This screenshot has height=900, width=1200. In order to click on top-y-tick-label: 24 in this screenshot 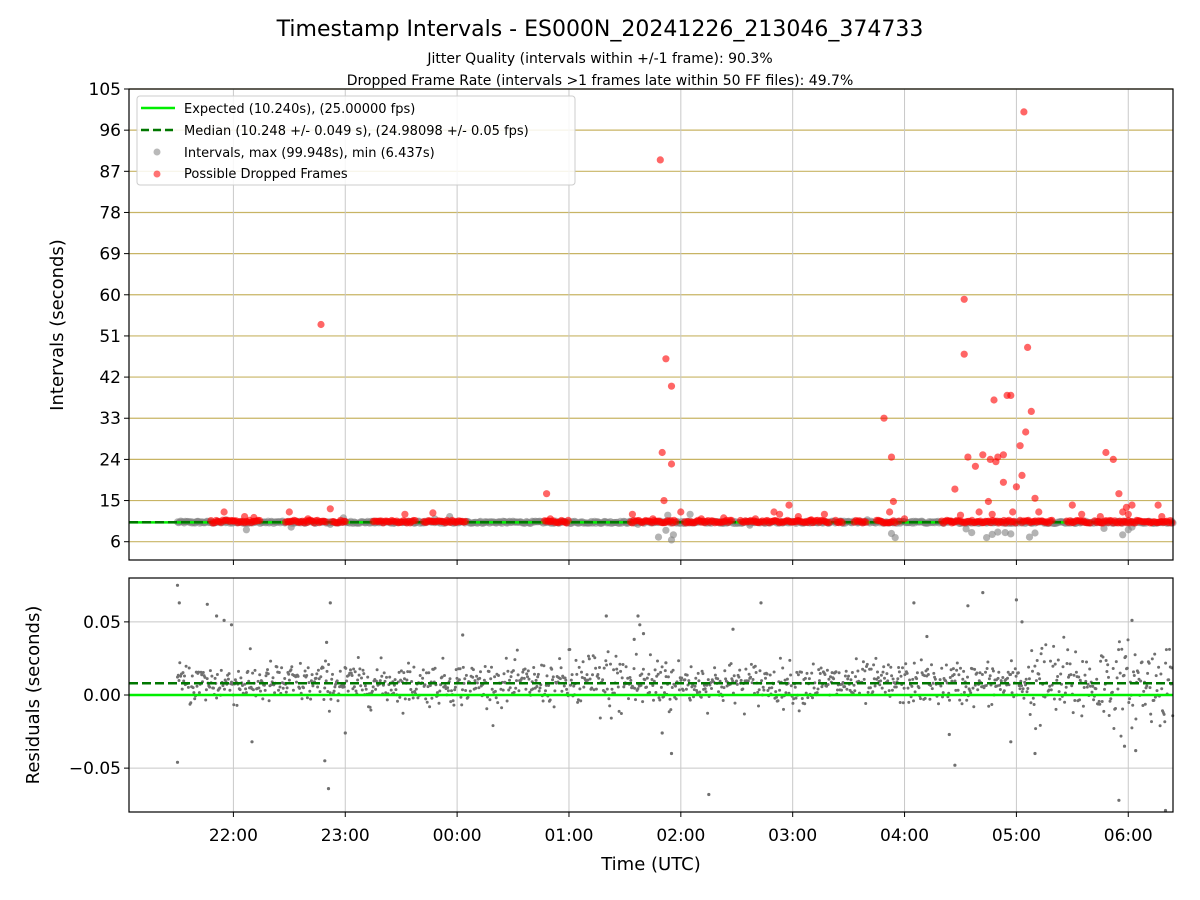, I will do `click(110, 460)`.